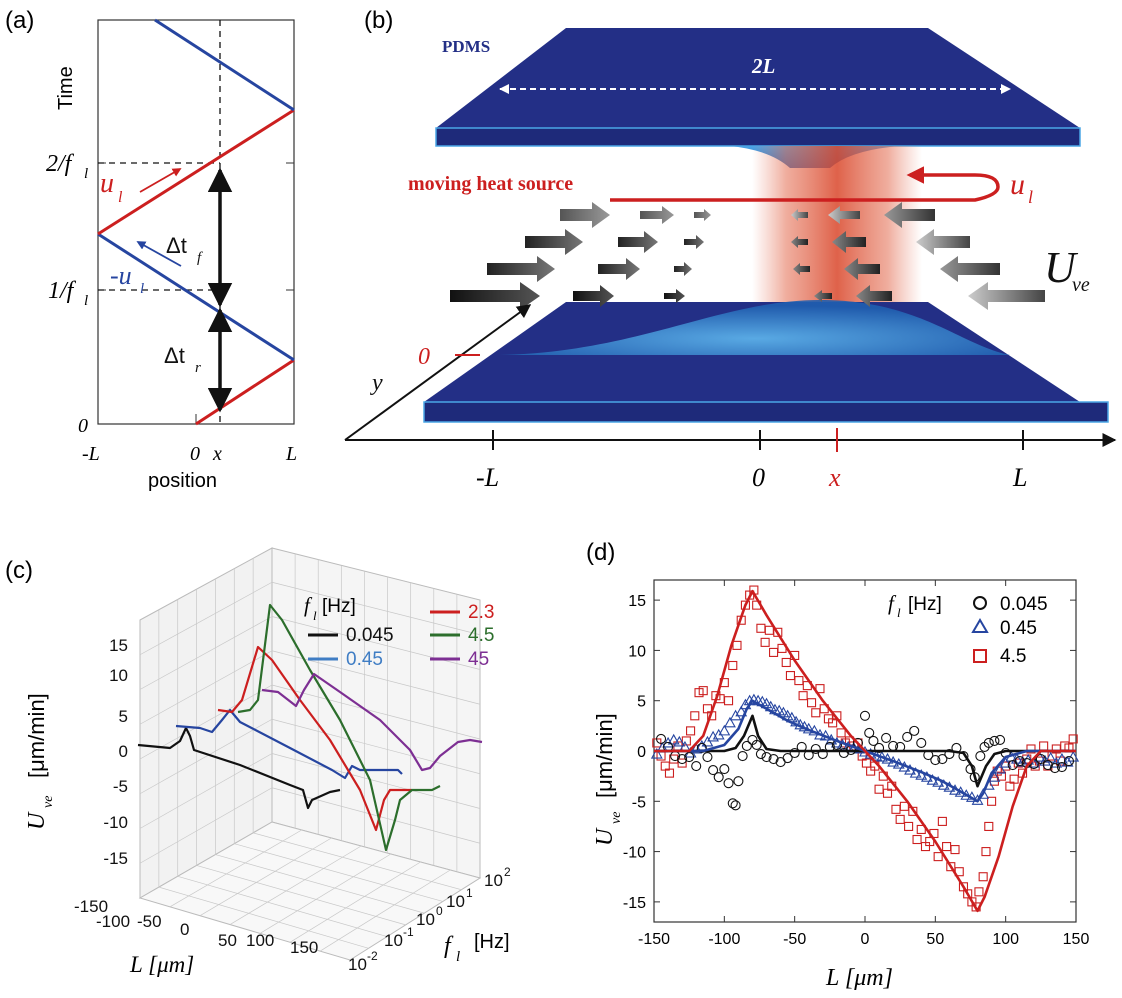 The width and height of the screenshot is (1122, 998). Describe the element at coordinates (291, 454) in the screenshot. I see `tick-L: L` at that location.